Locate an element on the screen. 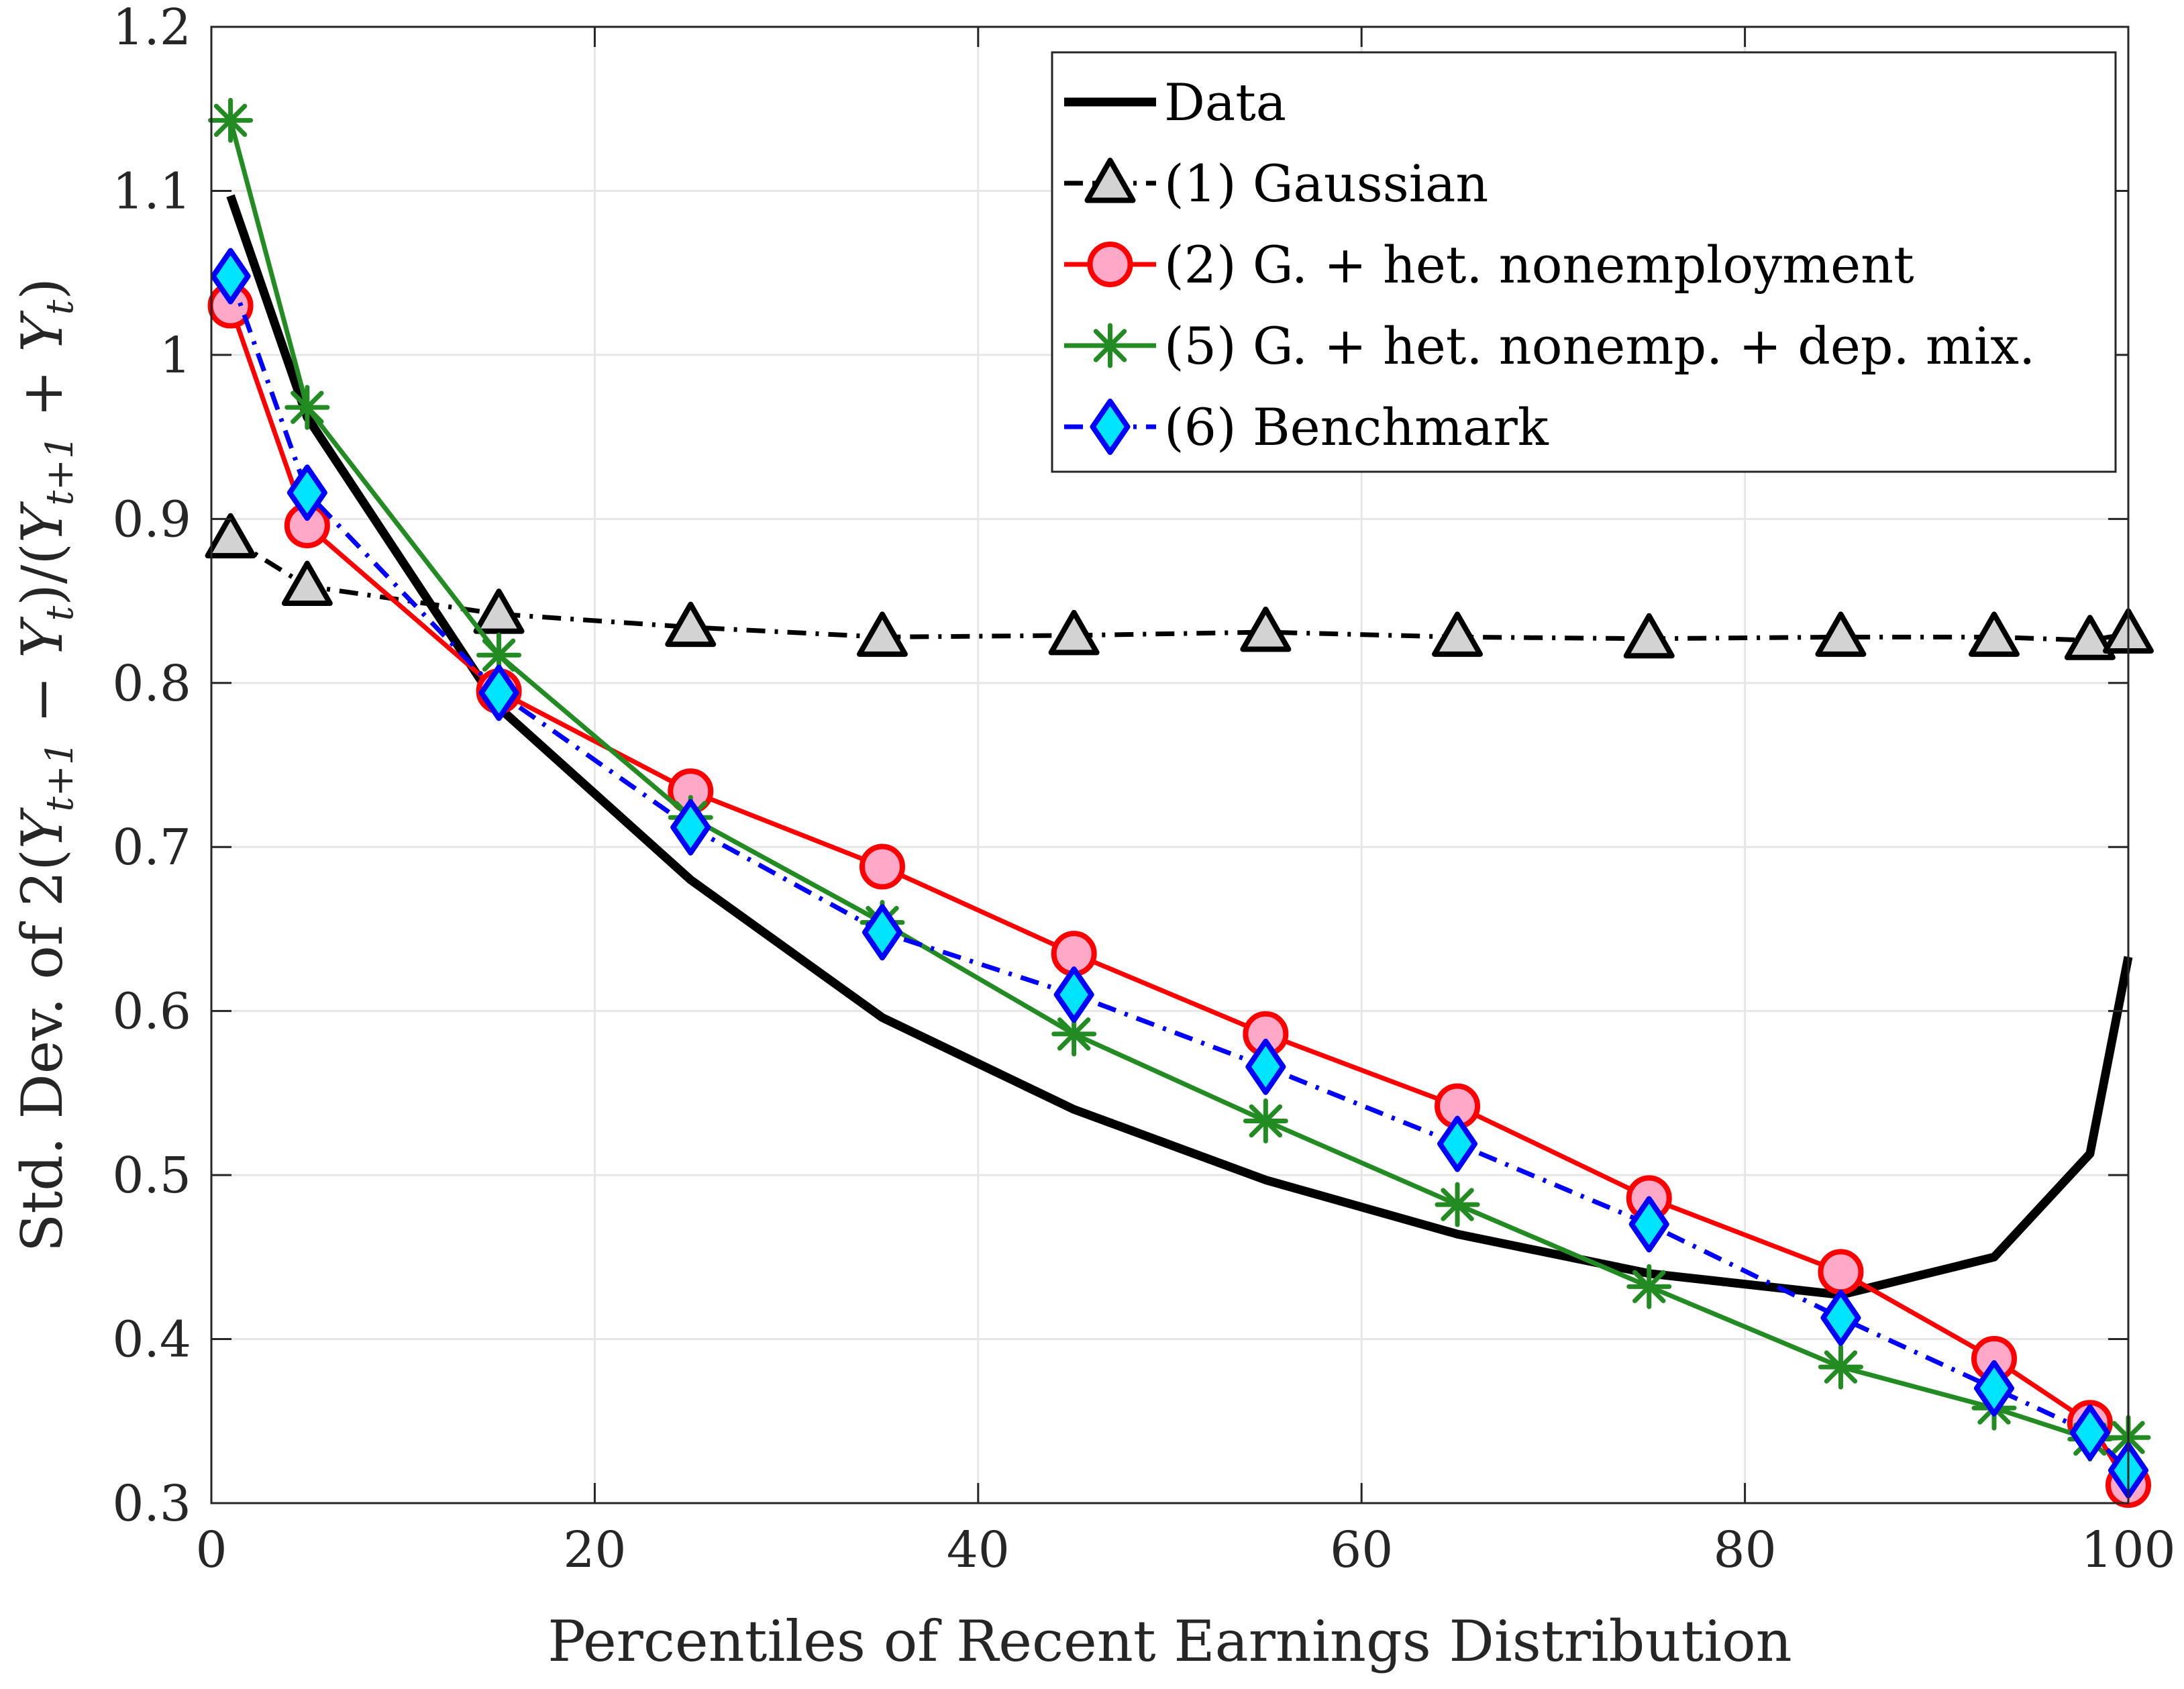  legend-label: (1) Gaussian is located at coordinates (1326, 184).